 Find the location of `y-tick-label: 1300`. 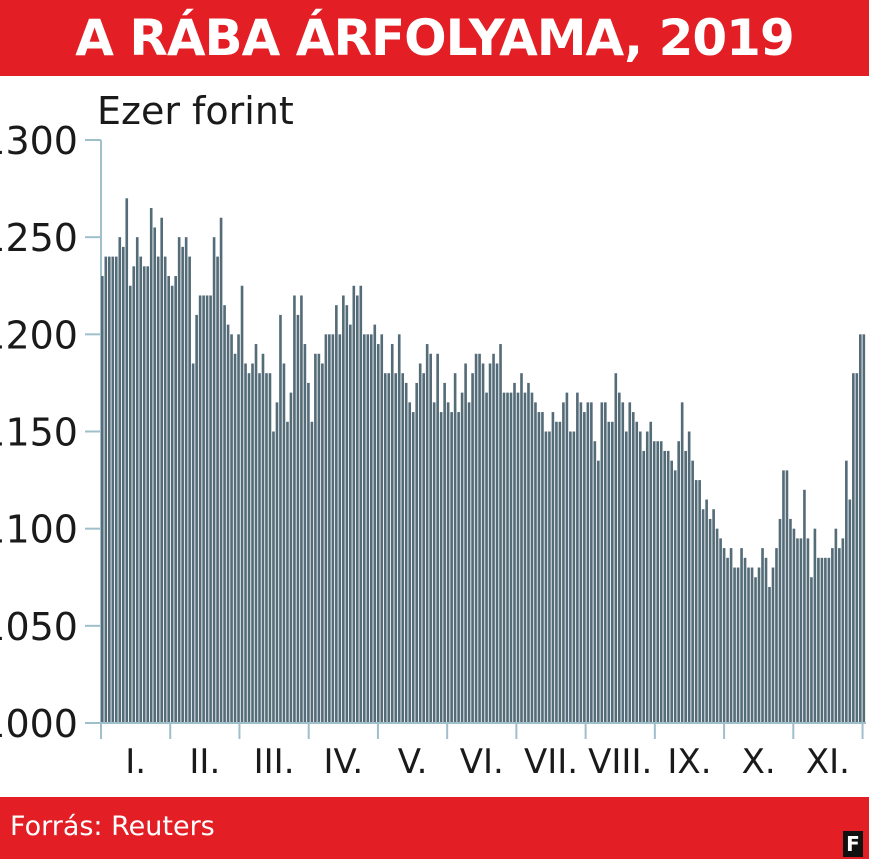

y-tick-label: 1300 is located at coordinates (39, 141).